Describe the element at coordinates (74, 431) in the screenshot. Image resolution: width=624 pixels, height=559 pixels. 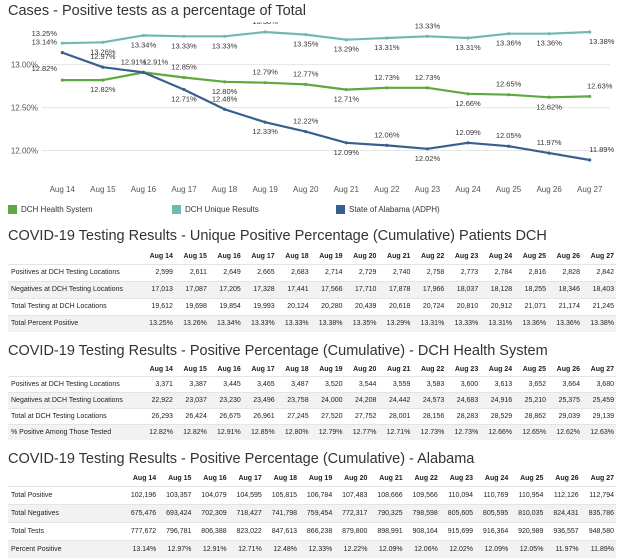
I see `row-label: % Positive Among Those Tested` at that location.